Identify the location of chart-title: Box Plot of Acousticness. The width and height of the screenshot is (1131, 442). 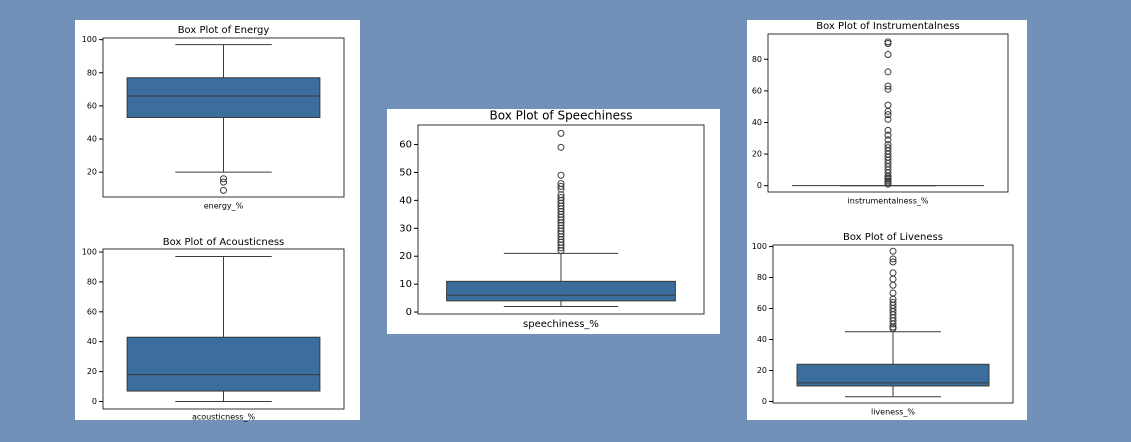
(224, 242).